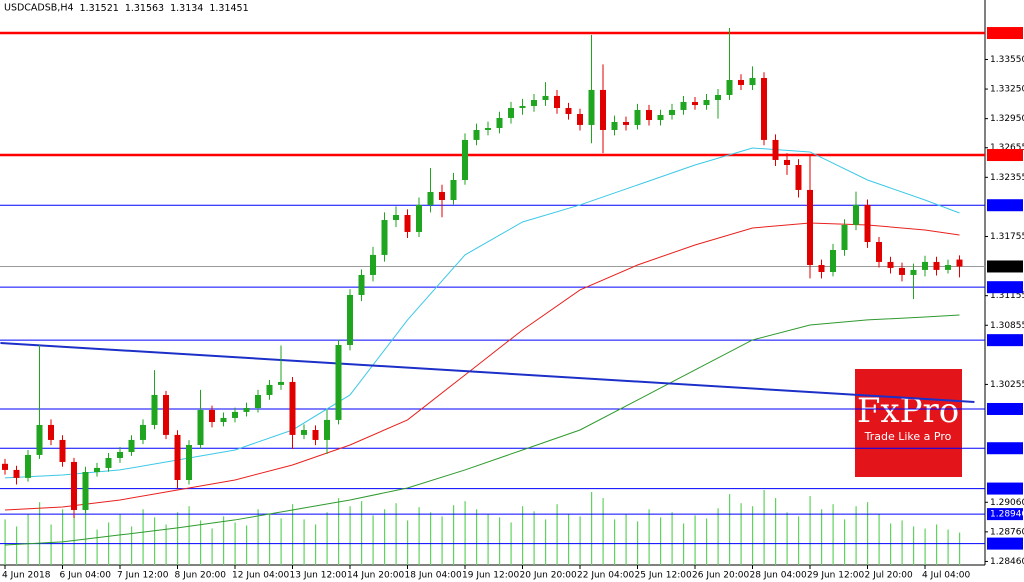 This screenshot has height=582, width=1024. Describe the element at coordinates (908, 436) in the screenshot. I see `logo-tagline: Trade Like a Pro` at that location.